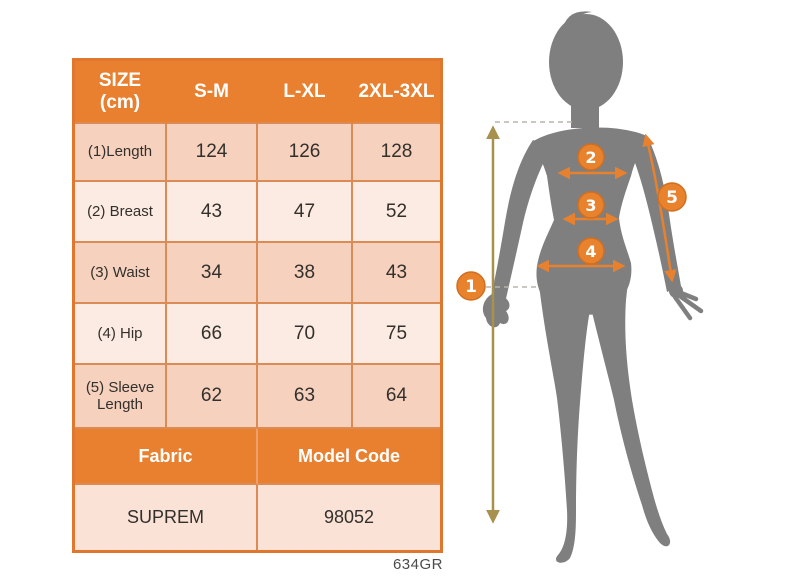 The width and height of the screenshot is (800, 586). I want to click on silhouette-left-leg, so click(564, 419).